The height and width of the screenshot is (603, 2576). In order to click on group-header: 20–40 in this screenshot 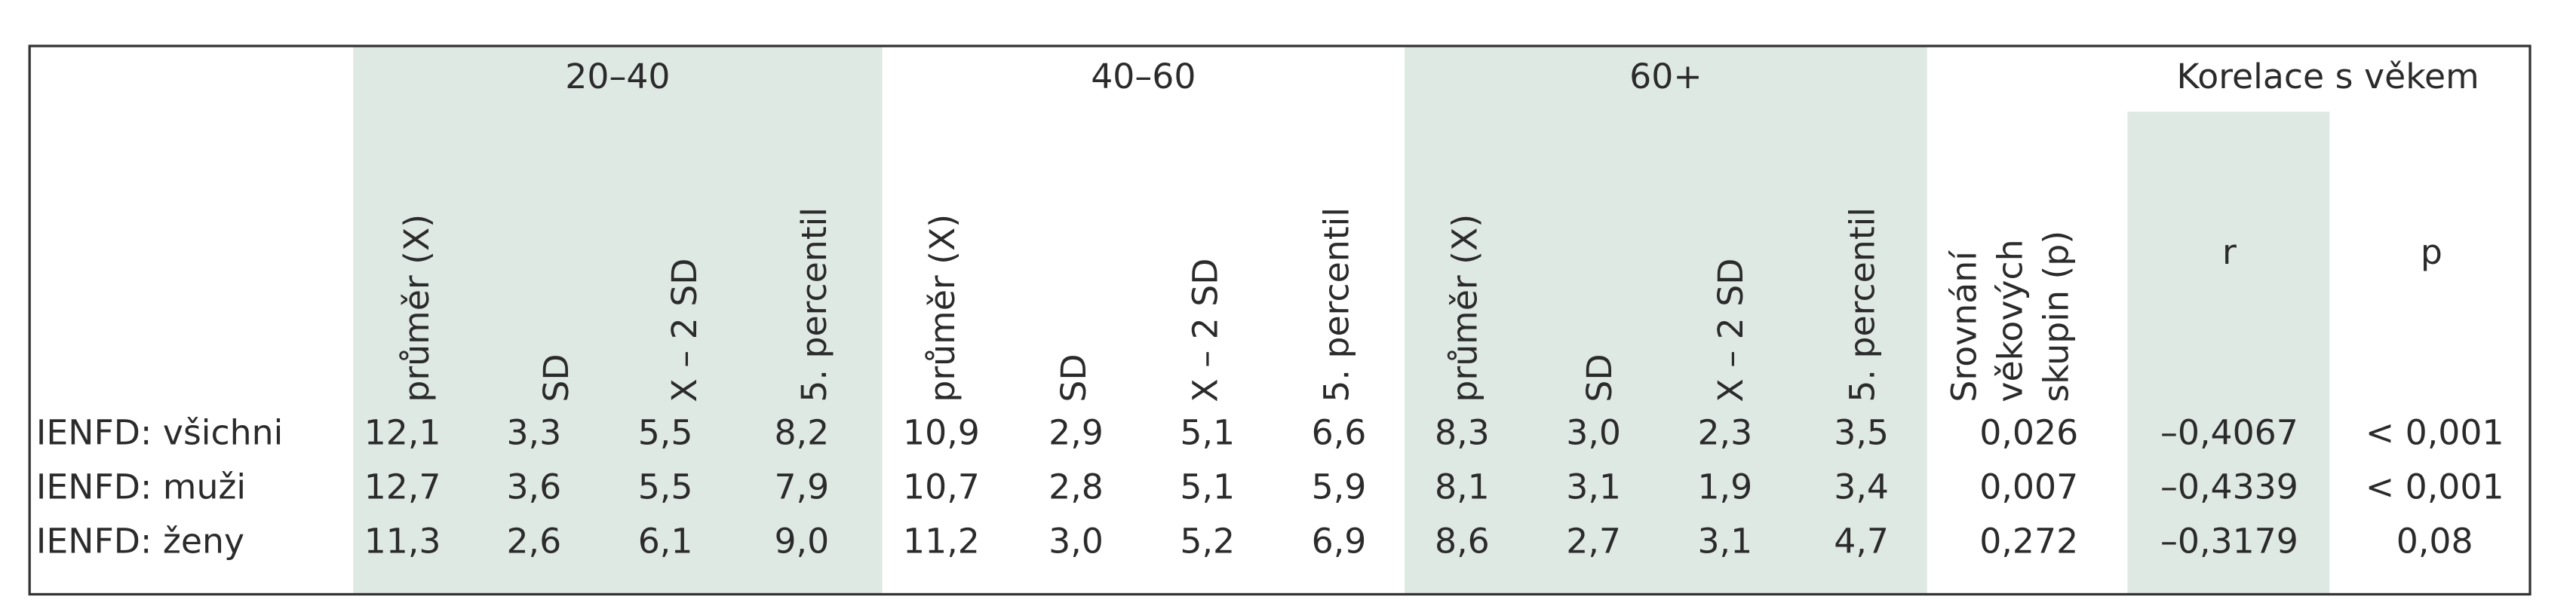, I will do `click(617, 76)`.